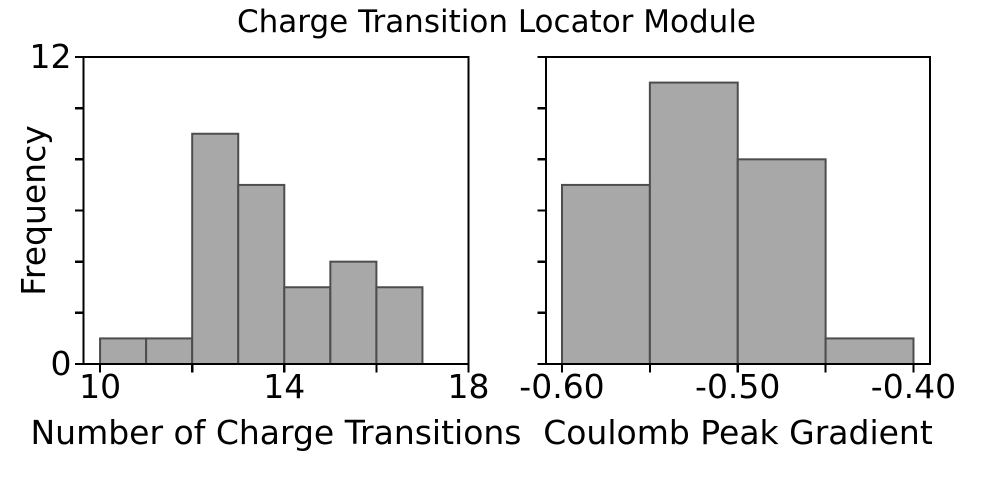  I want to click on x-tick-label: -0.40, so click(913, 386).